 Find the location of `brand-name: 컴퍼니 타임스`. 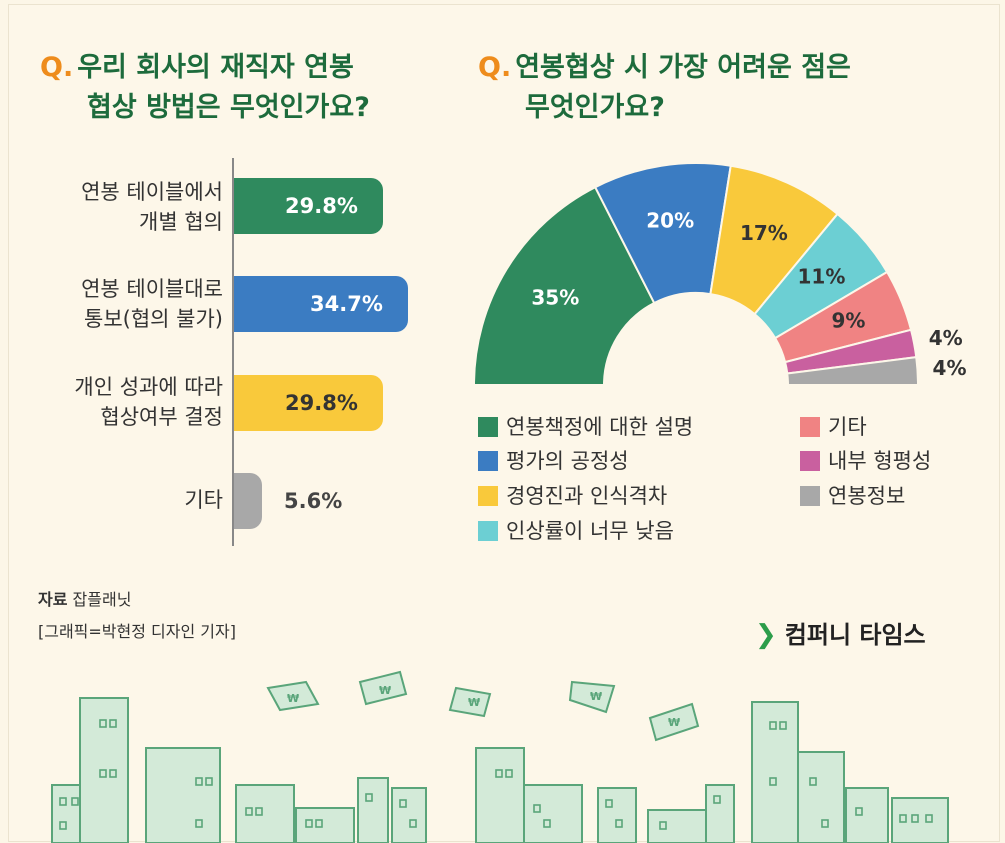

brand-name: 컴퍼니 타임스 is located at coordinates (855, 635).